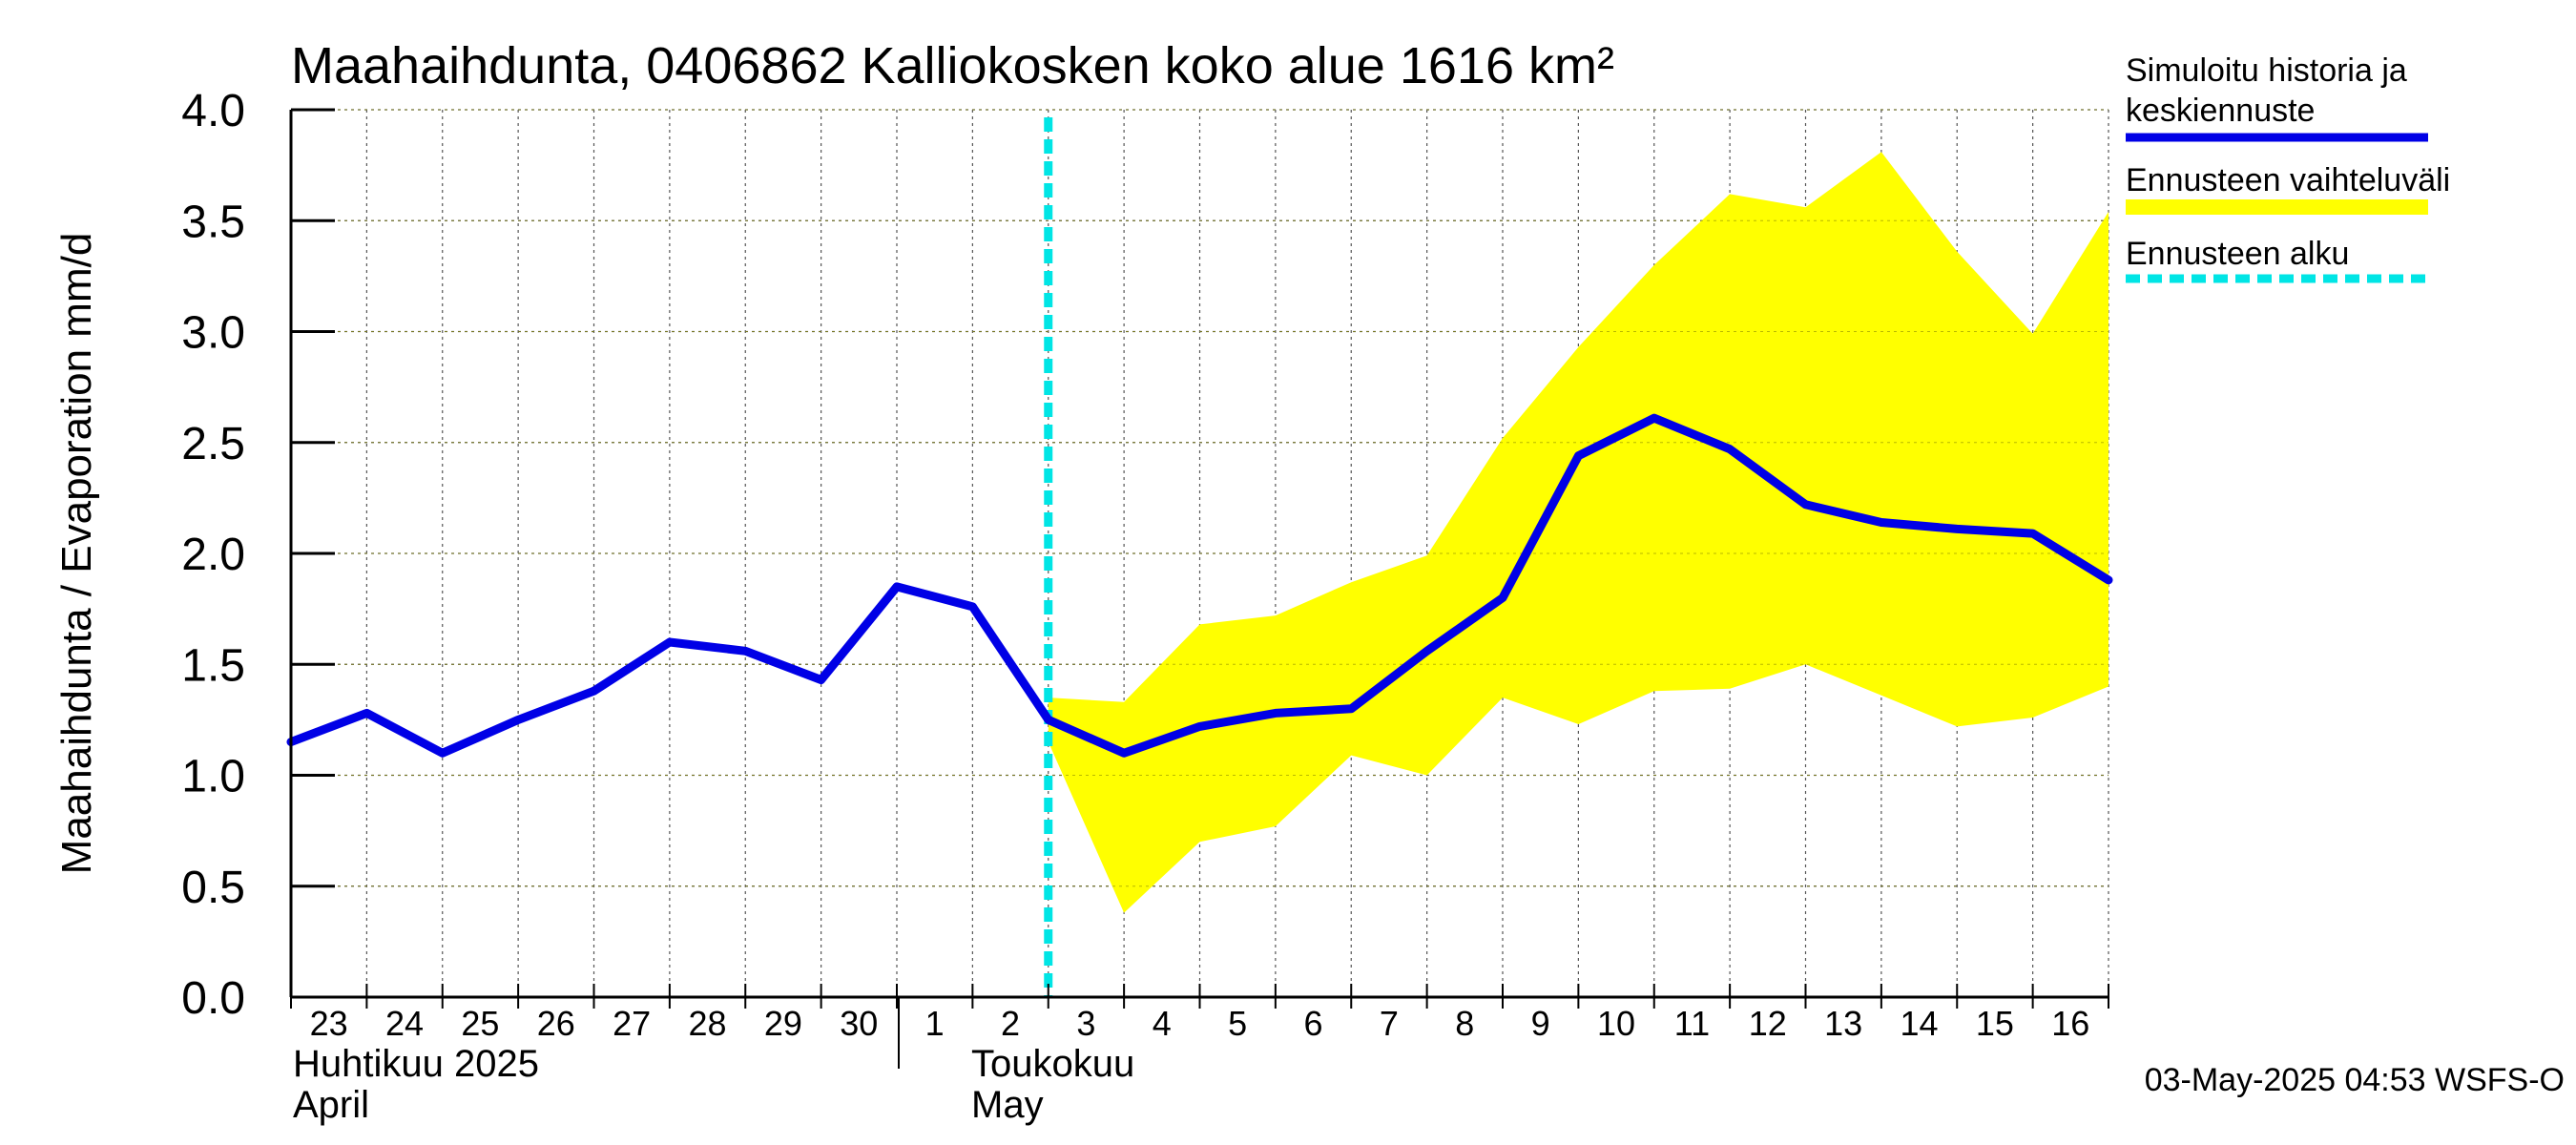 The height and width of the screenshot is (1145, 2576). I want to click on x-tick-label: 29, so click(783, 1023).